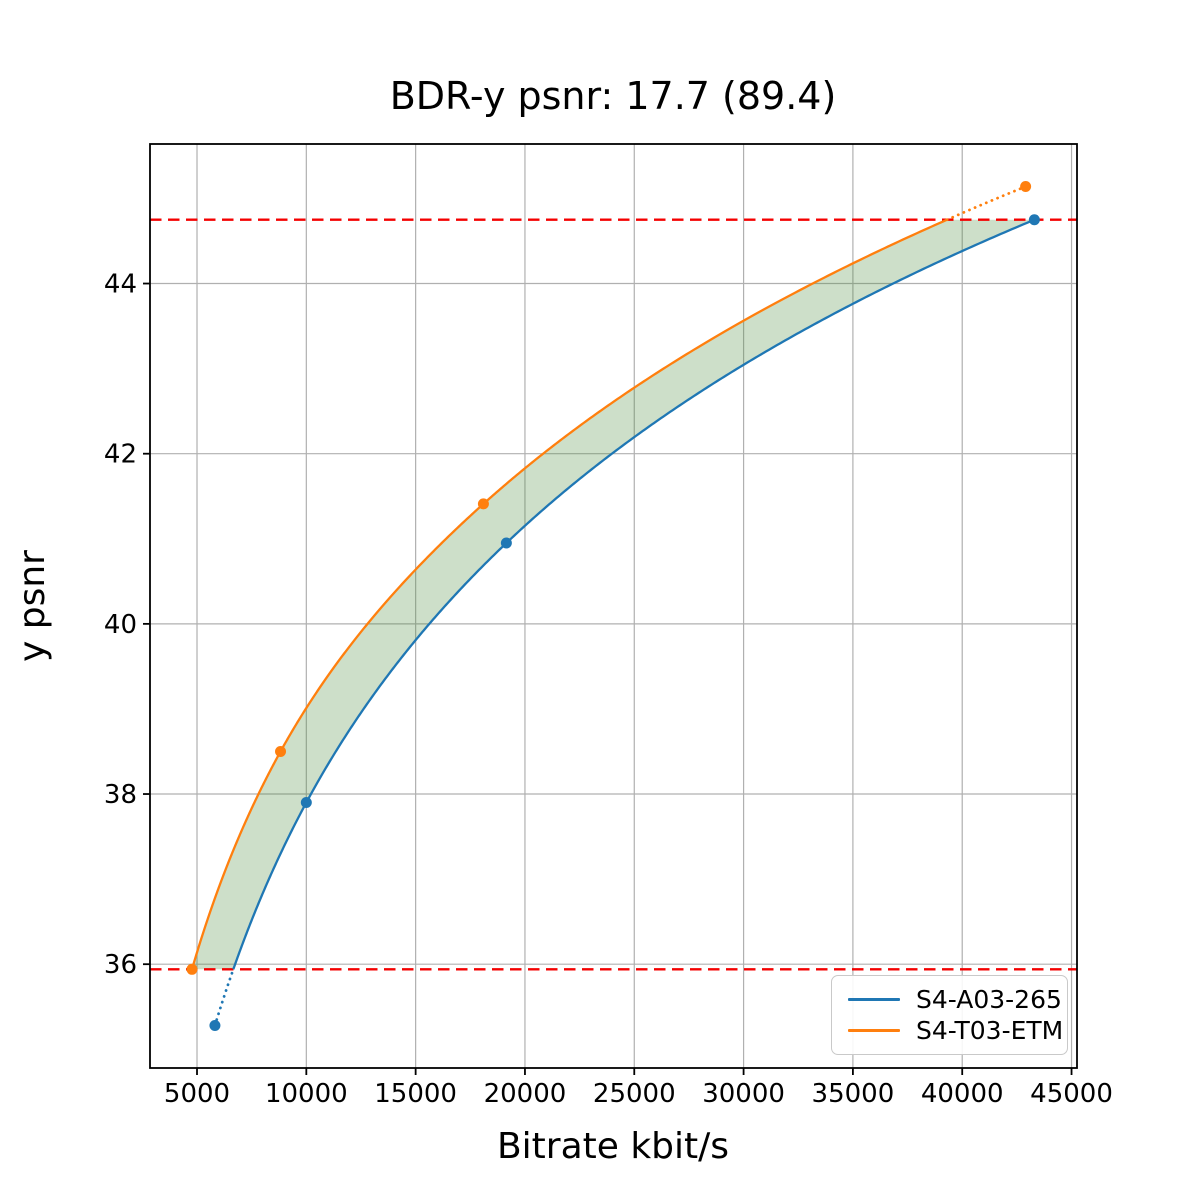  Describe the element at coordinates (525, 1094) in the screenshot. I see `x-tick-label: 20000` at that location.